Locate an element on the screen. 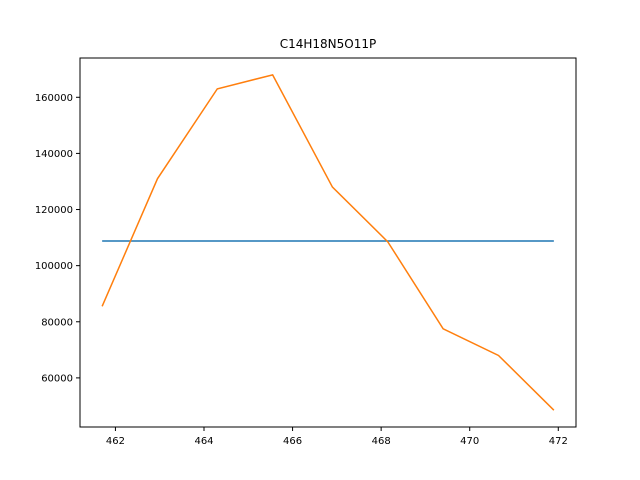 The height and width of the screenshot is (480, 640). y-tick-label: 160000 is located at coordinates (54, 98).